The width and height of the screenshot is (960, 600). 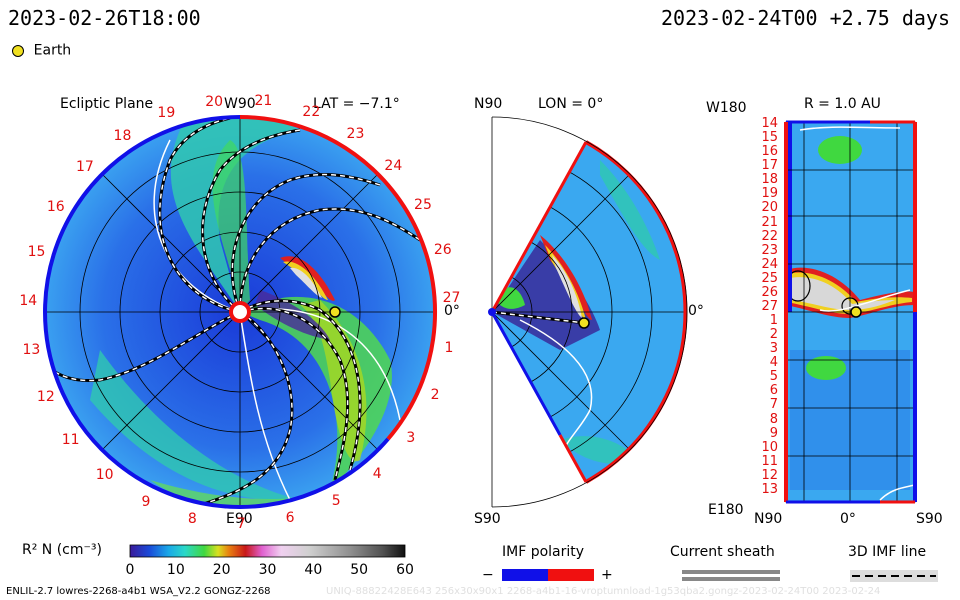 I want to click on earth-marker-icon, so click(x=18, y=50).